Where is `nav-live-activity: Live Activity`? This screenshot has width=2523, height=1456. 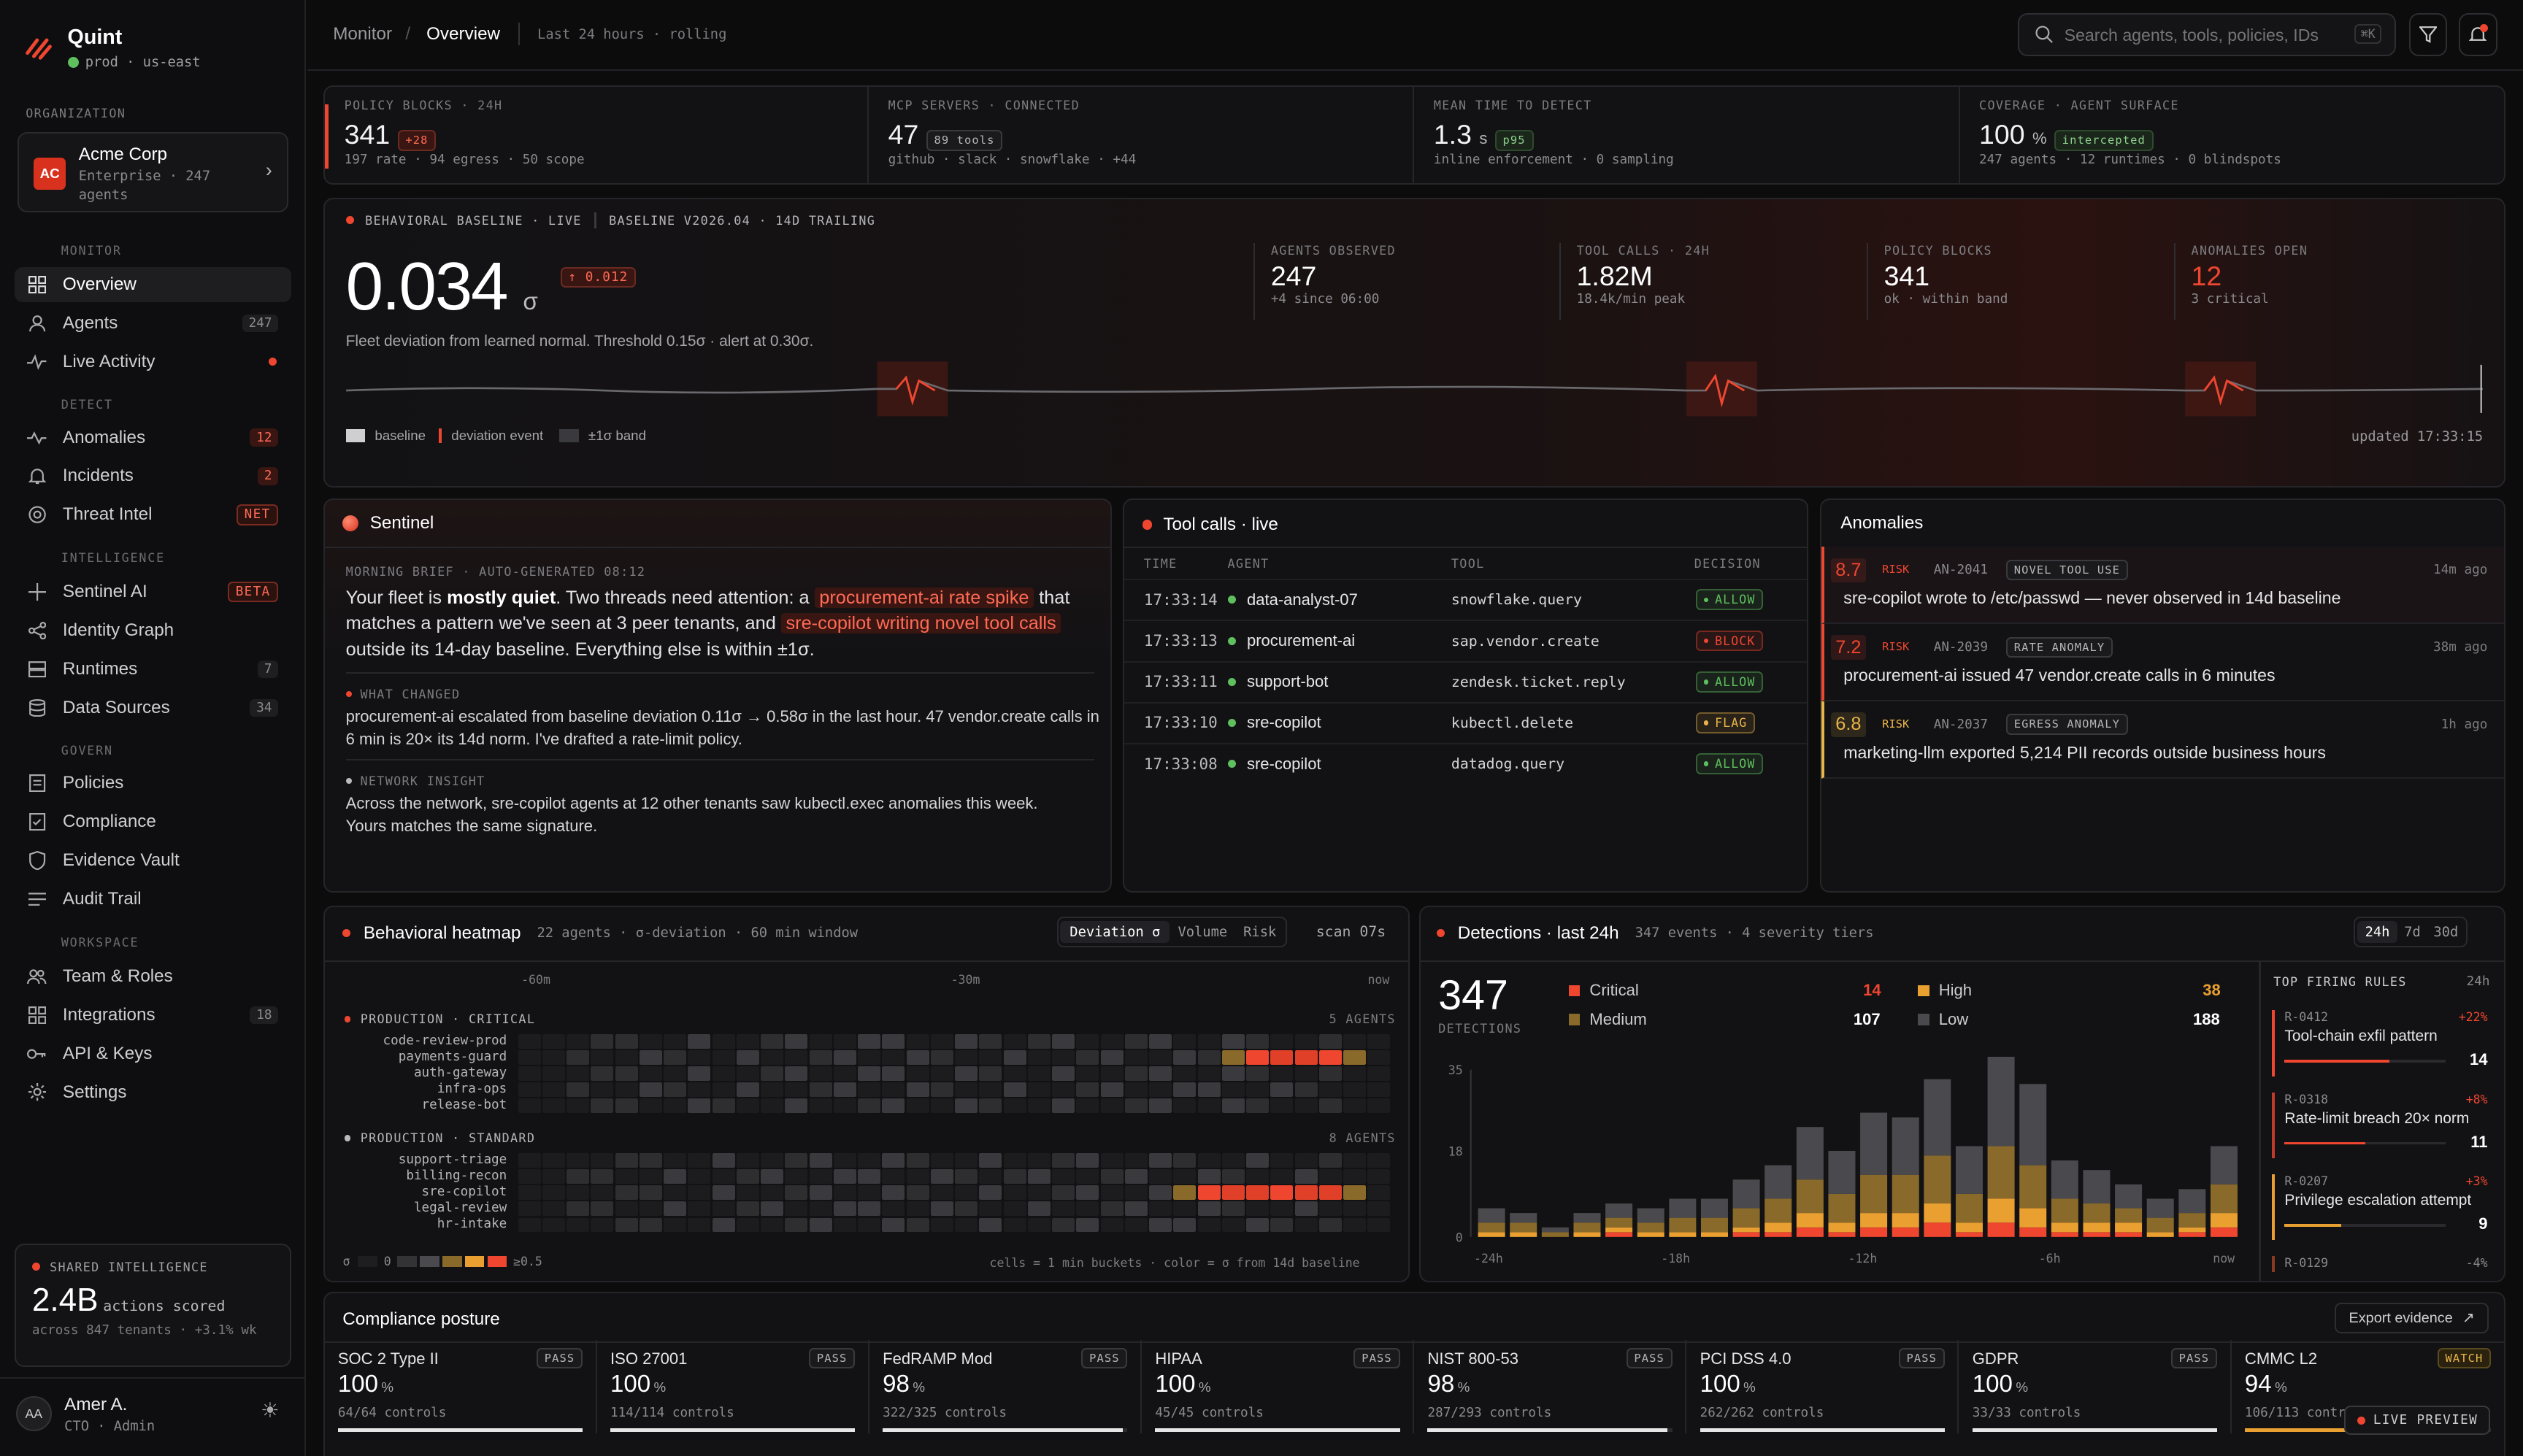 nav-live-activity: Live Activity is located at coordinates (153, 362).